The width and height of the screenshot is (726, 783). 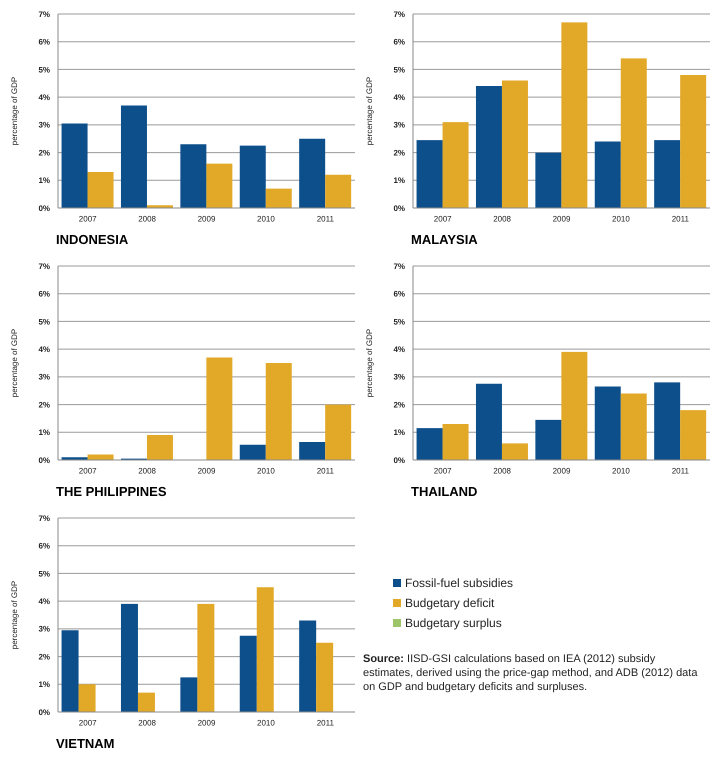 I want to click on text: INDONESIA, so click(x=93, y=240).